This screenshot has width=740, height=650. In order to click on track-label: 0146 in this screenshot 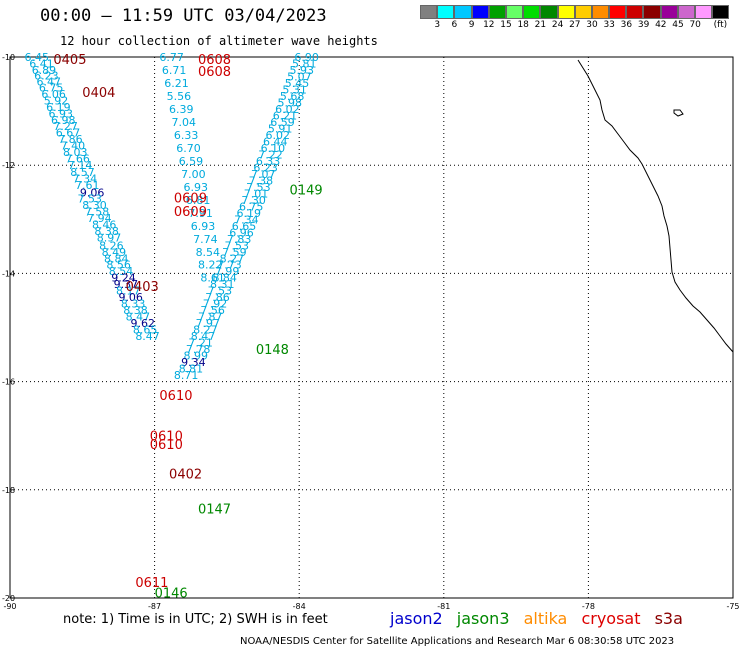, I will do `click(171, 594)`.